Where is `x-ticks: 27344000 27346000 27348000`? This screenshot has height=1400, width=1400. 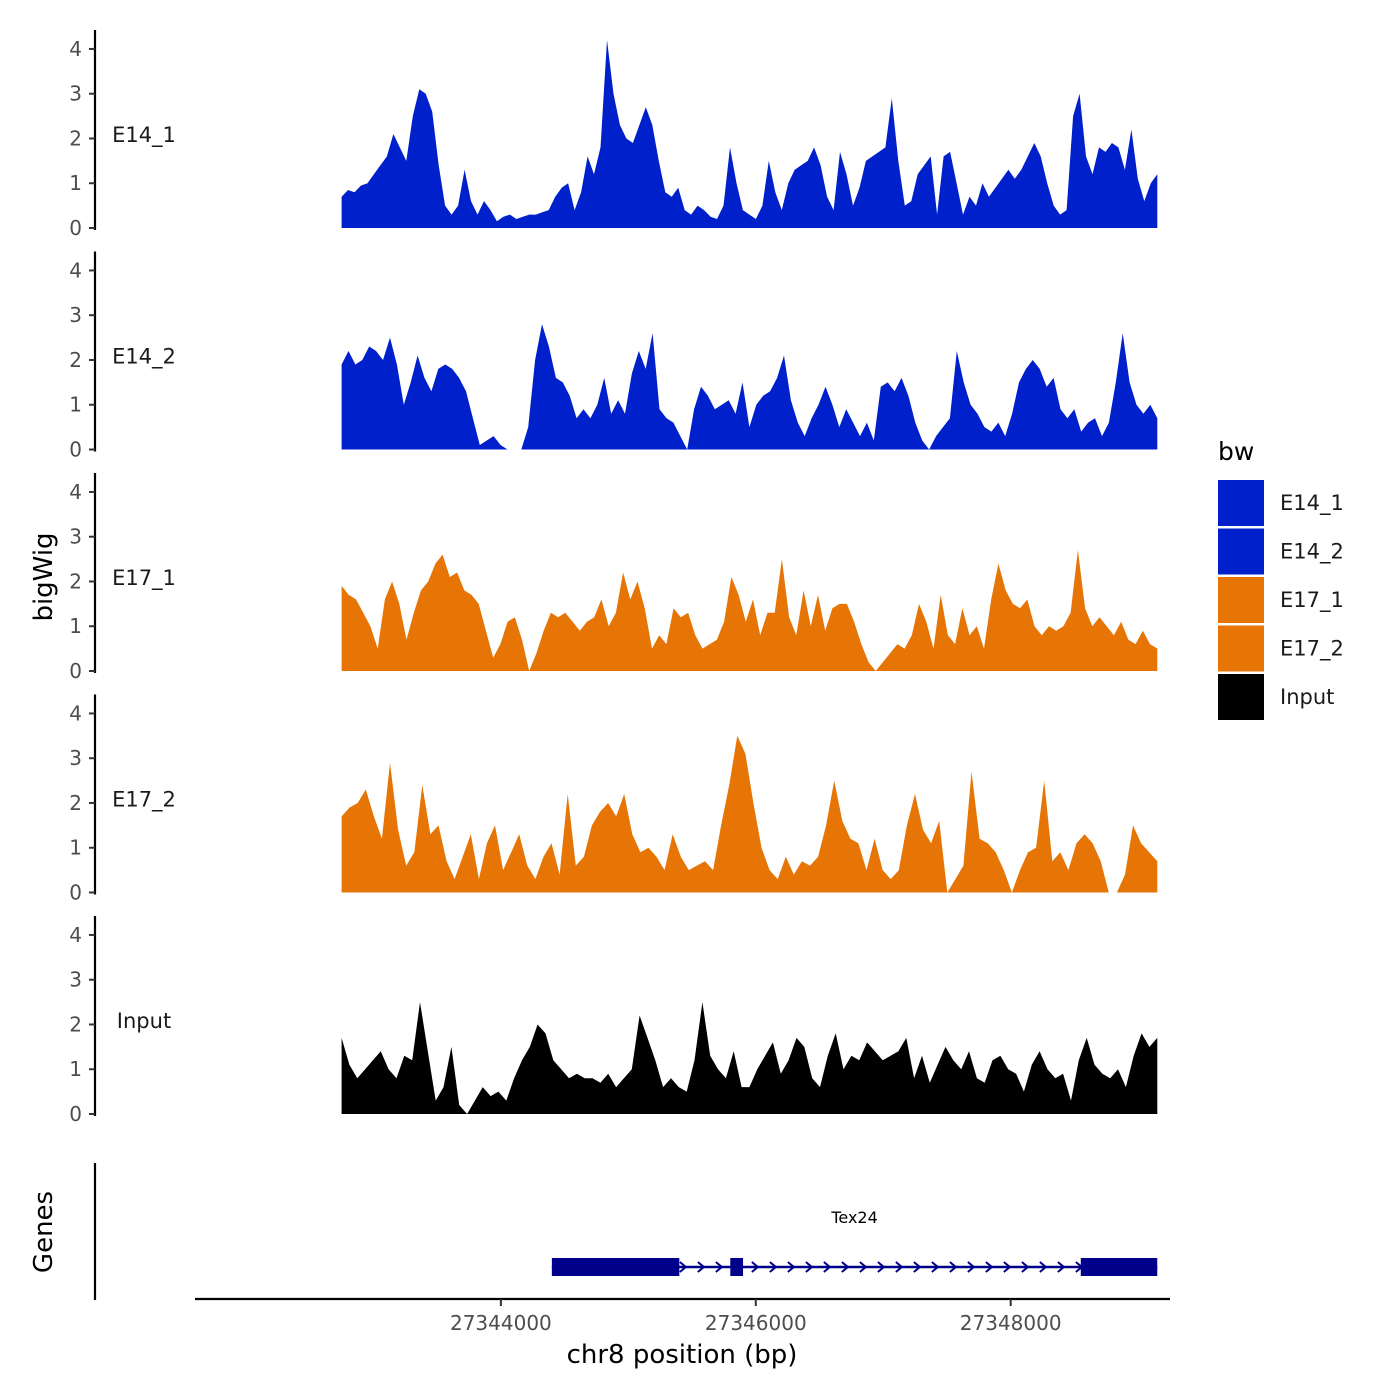 x-ticks: 27344000 27346000 27348000 is located at coordinates (756, 1317).